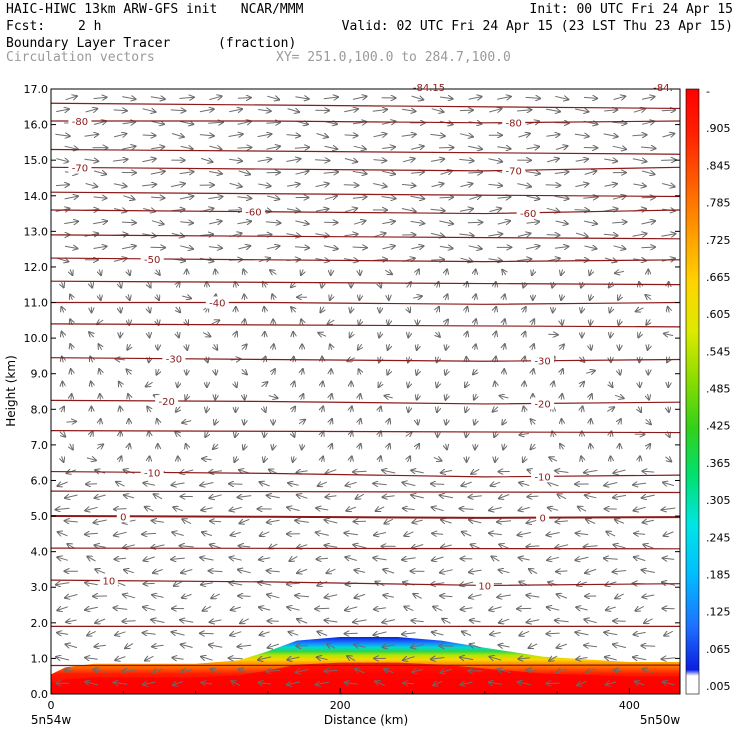  I want to click on colorbar-label: .125, so click(718, 612).